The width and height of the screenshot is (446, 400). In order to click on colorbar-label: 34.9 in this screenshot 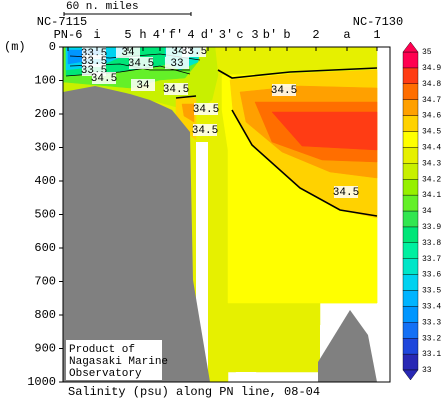, I will do `click(431, 68)`.